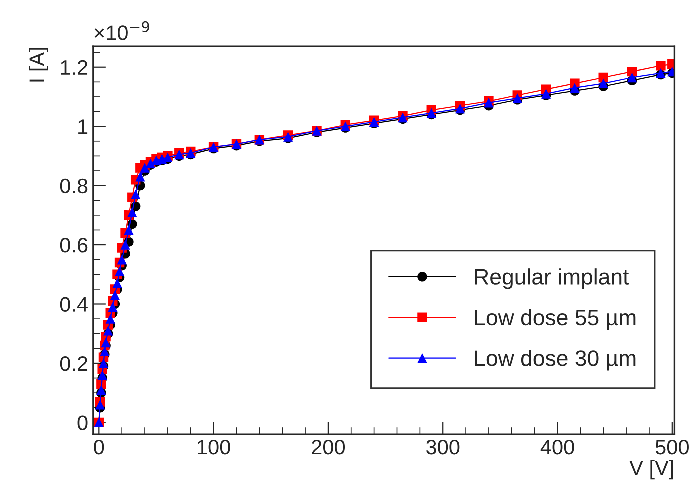  Describe the element at coordinates (83, 127) in the screenshot. I see `y-tick-label: 1` at that location.